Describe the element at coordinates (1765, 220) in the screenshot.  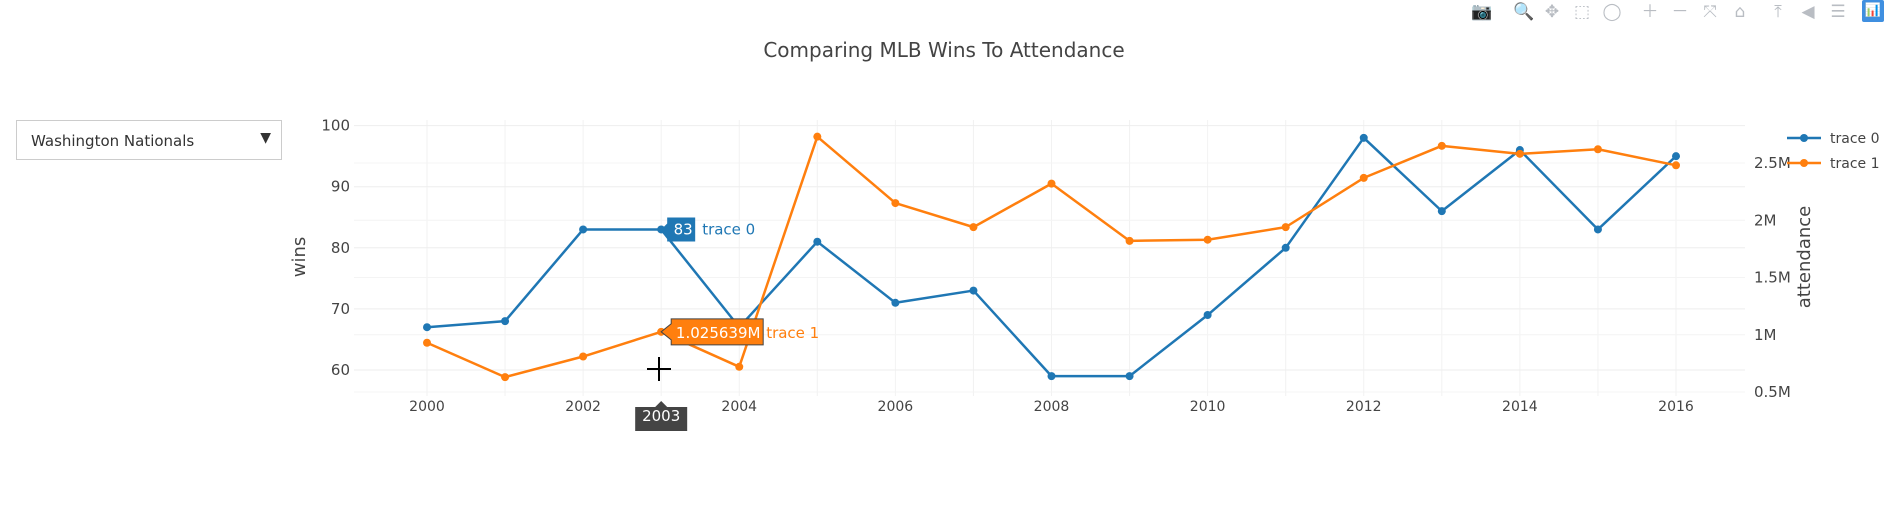
I see `y2-tick-label: 2M` at that location.